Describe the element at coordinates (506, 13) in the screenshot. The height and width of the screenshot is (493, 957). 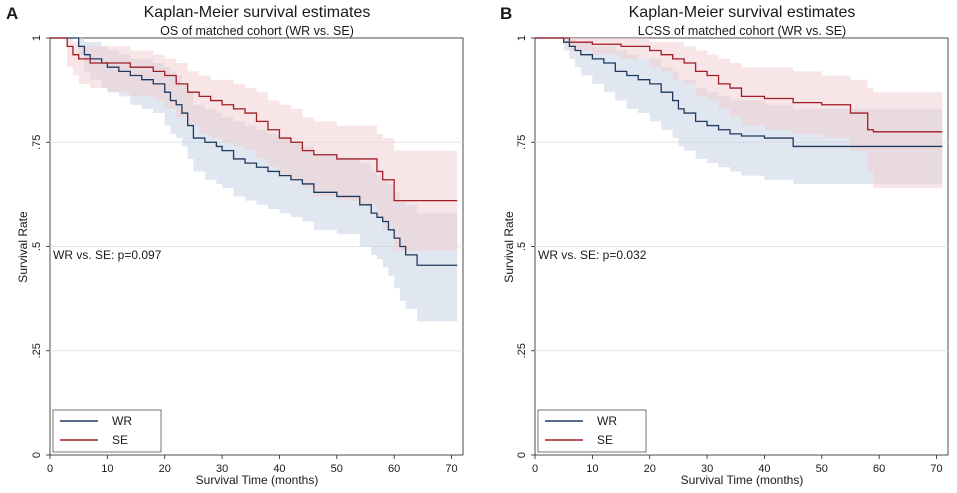
I see `panel-label-b: B` at that location.